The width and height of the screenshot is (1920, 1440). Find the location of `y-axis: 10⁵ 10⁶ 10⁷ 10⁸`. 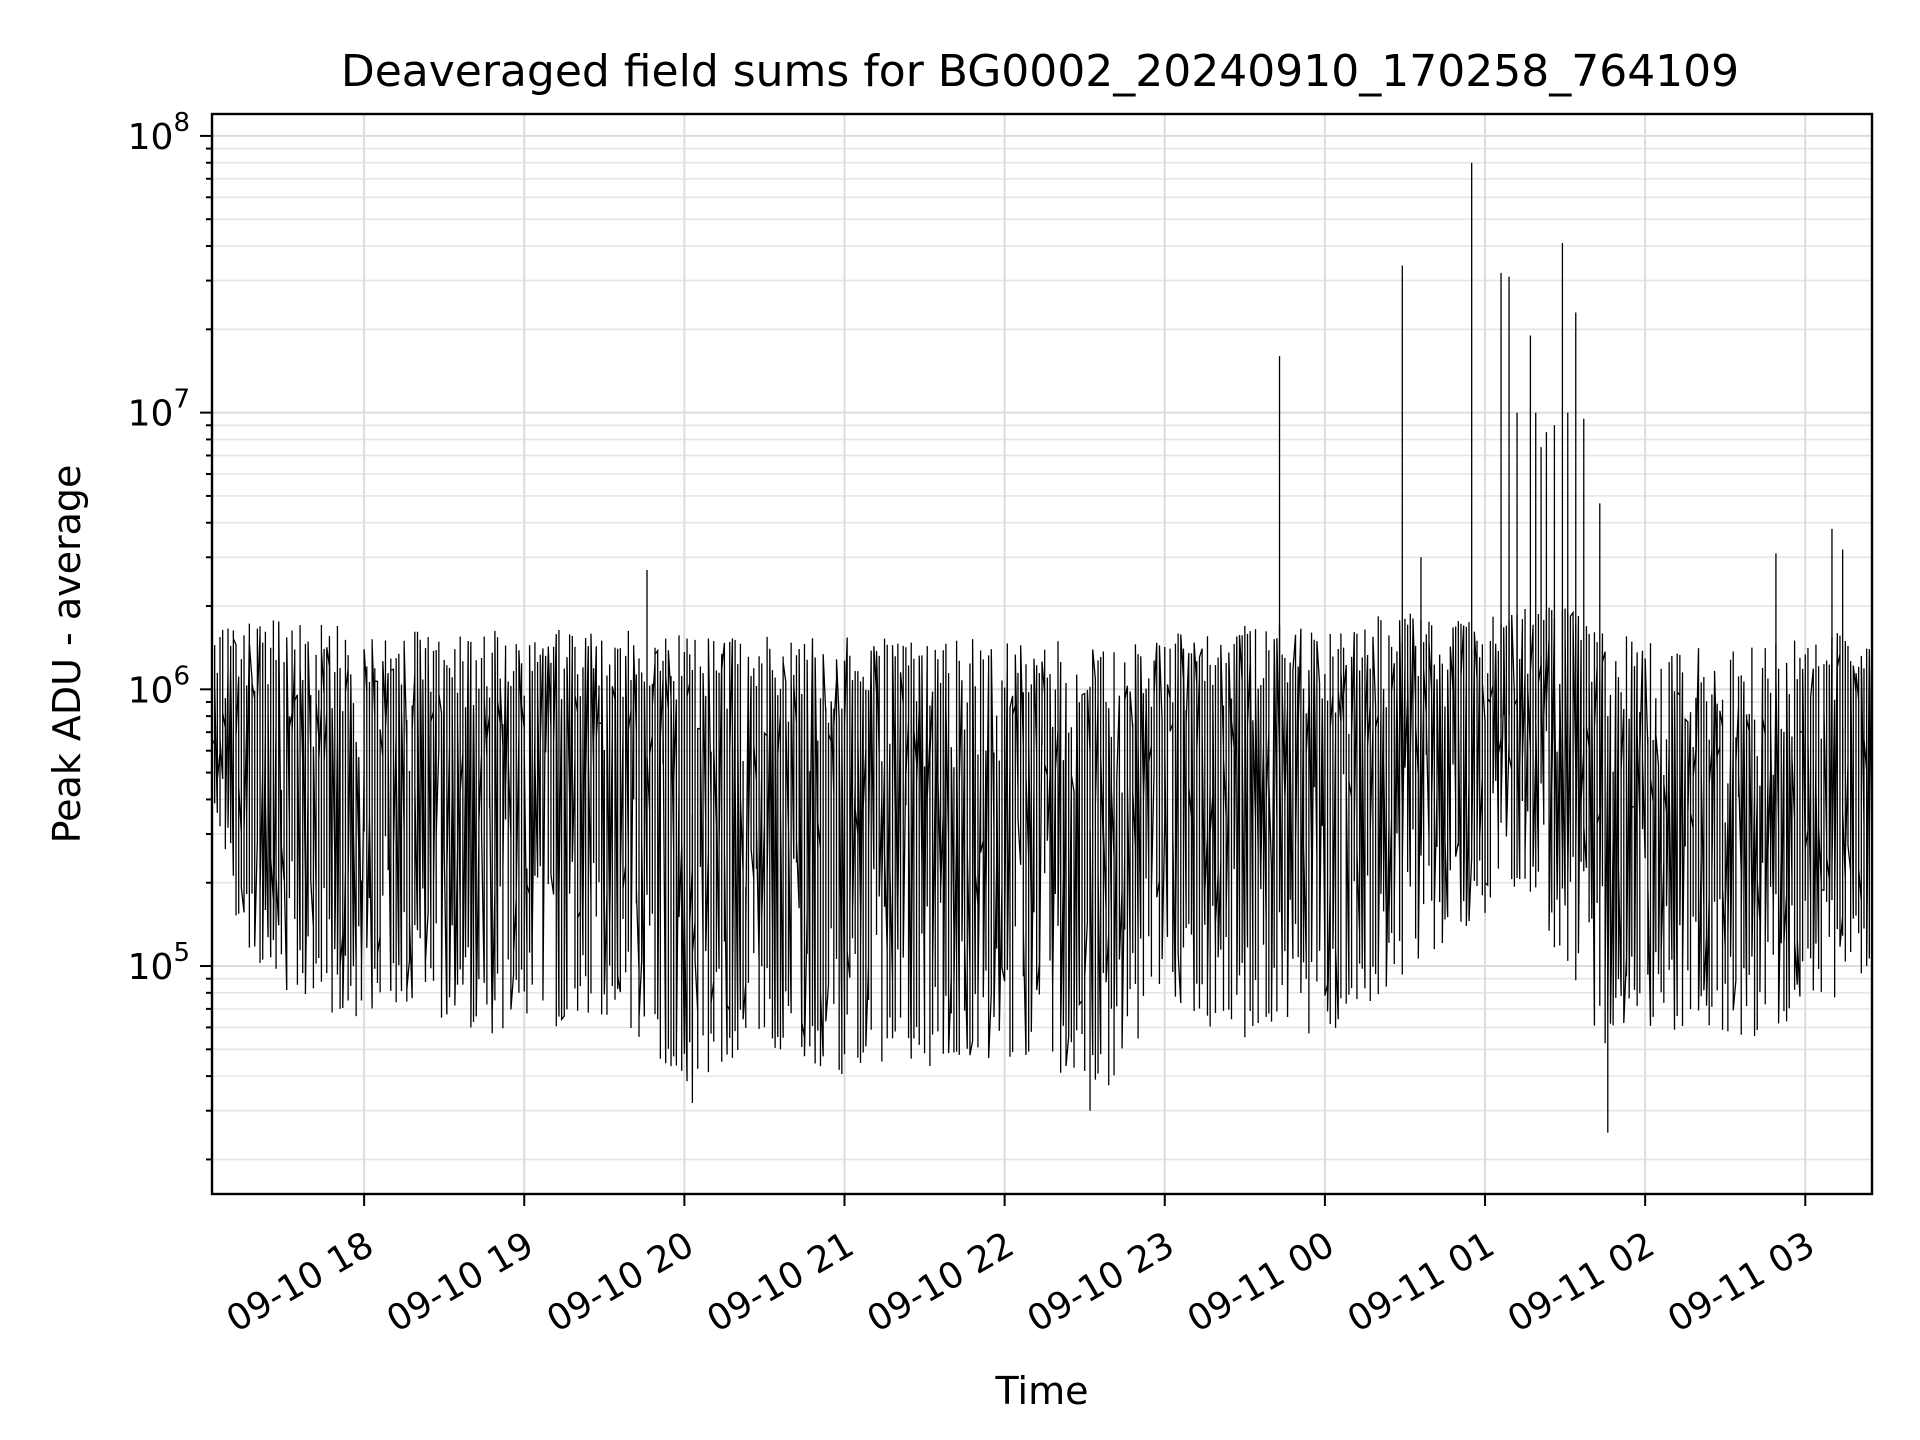

y-axis: 10⁵ 10⁶ 10⁷ 10⁸ is located at coordinates (170, 548).